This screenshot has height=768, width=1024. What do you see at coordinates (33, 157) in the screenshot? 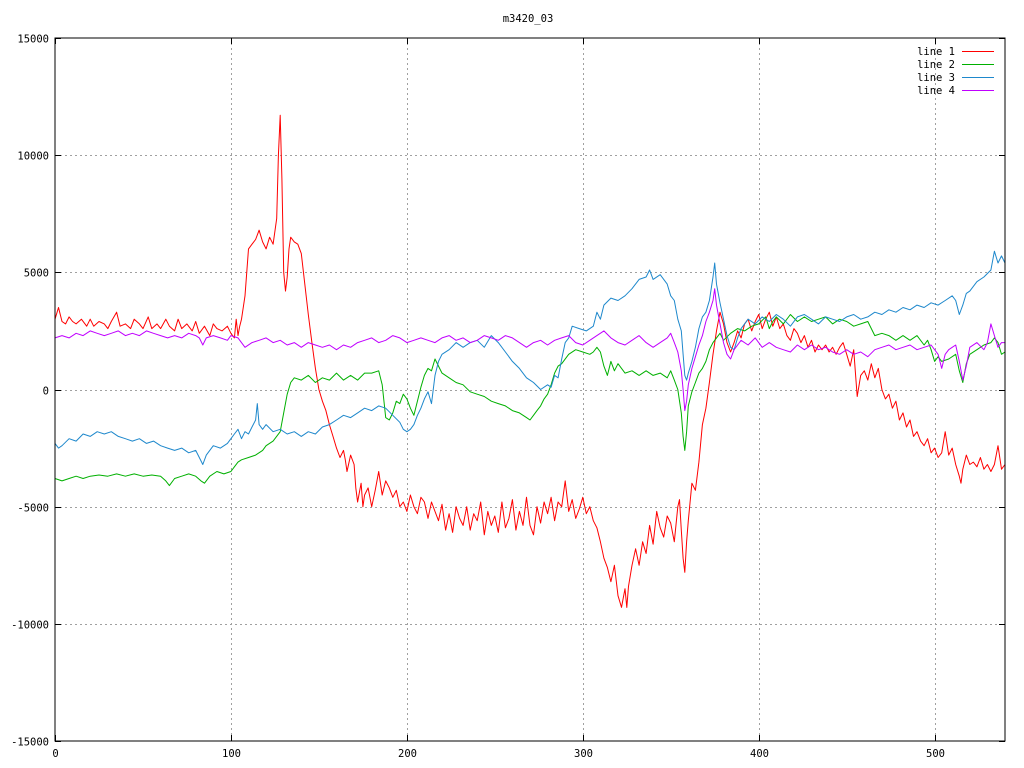
I see `y-tick-label: 10000` at bounding box center [33, 157].